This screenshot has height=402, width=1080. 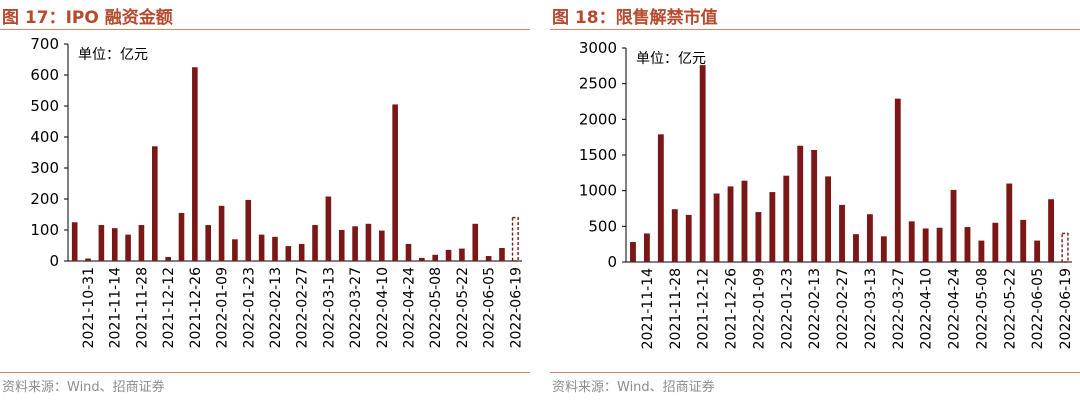 What do you see at coordinates (602, 226) in the screenshot?
I see `y-tick-label: 500` at bounding box center [602, 226].